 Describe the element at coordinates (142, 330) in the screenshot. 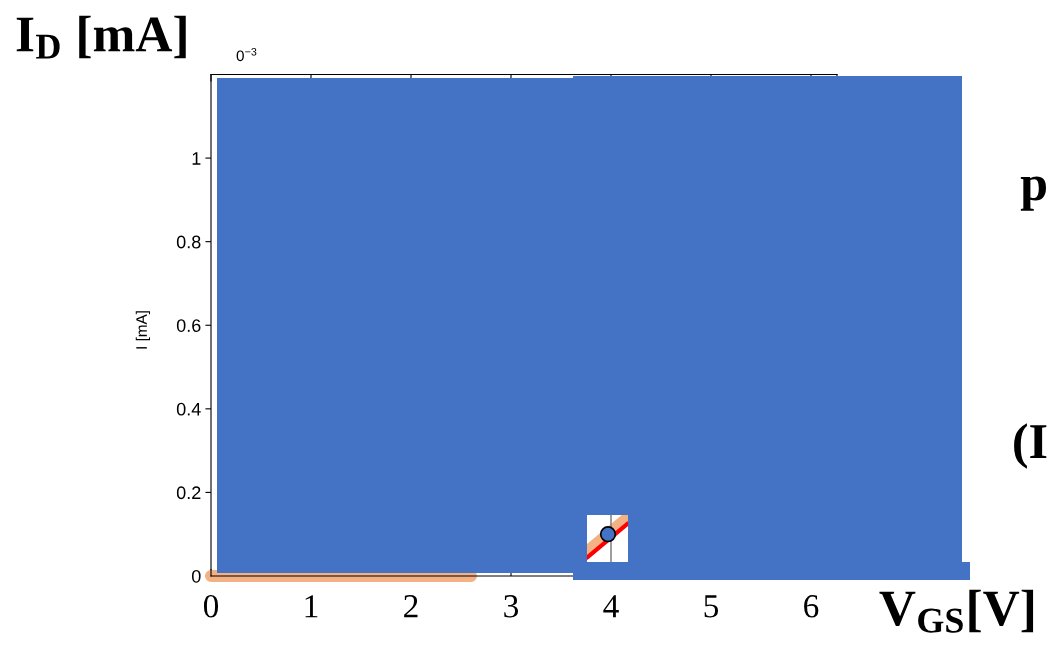

I see `y-axis-title: I [mA]` at that location.